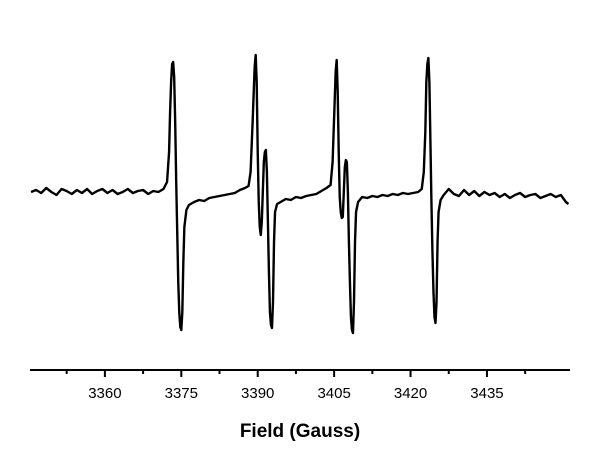 The image size is (600, 455). I want to click on x-tick-label: 3435, so click(486, 393).